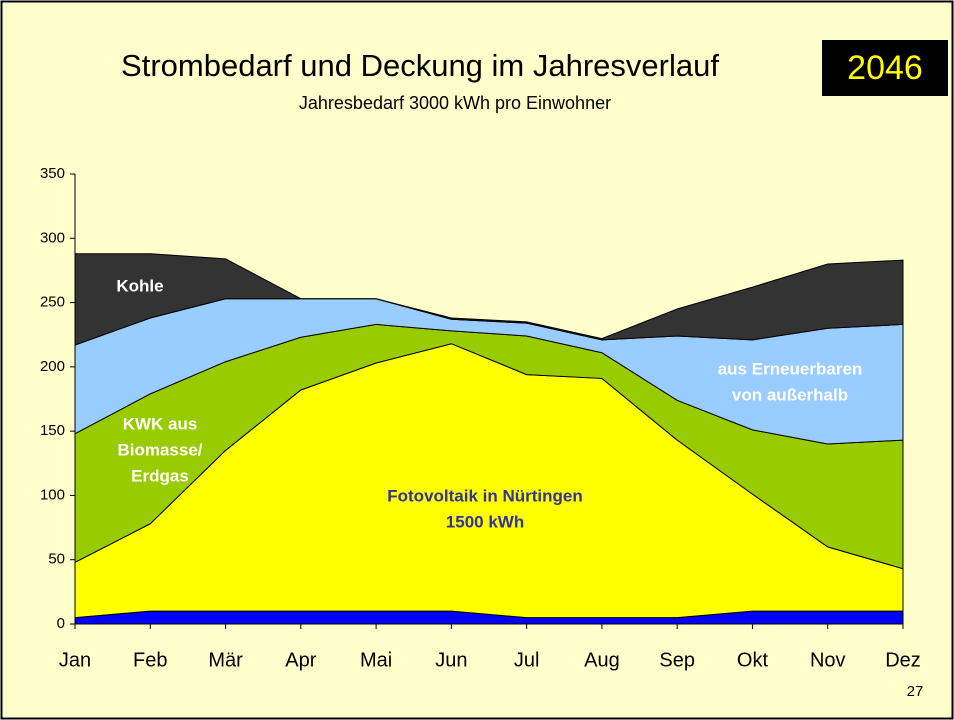 The height and width of the screenshot is (720, 954). Describe the element at coordinates (139, 285) in the screenshot. I see `area-label: Kohle` at that location.